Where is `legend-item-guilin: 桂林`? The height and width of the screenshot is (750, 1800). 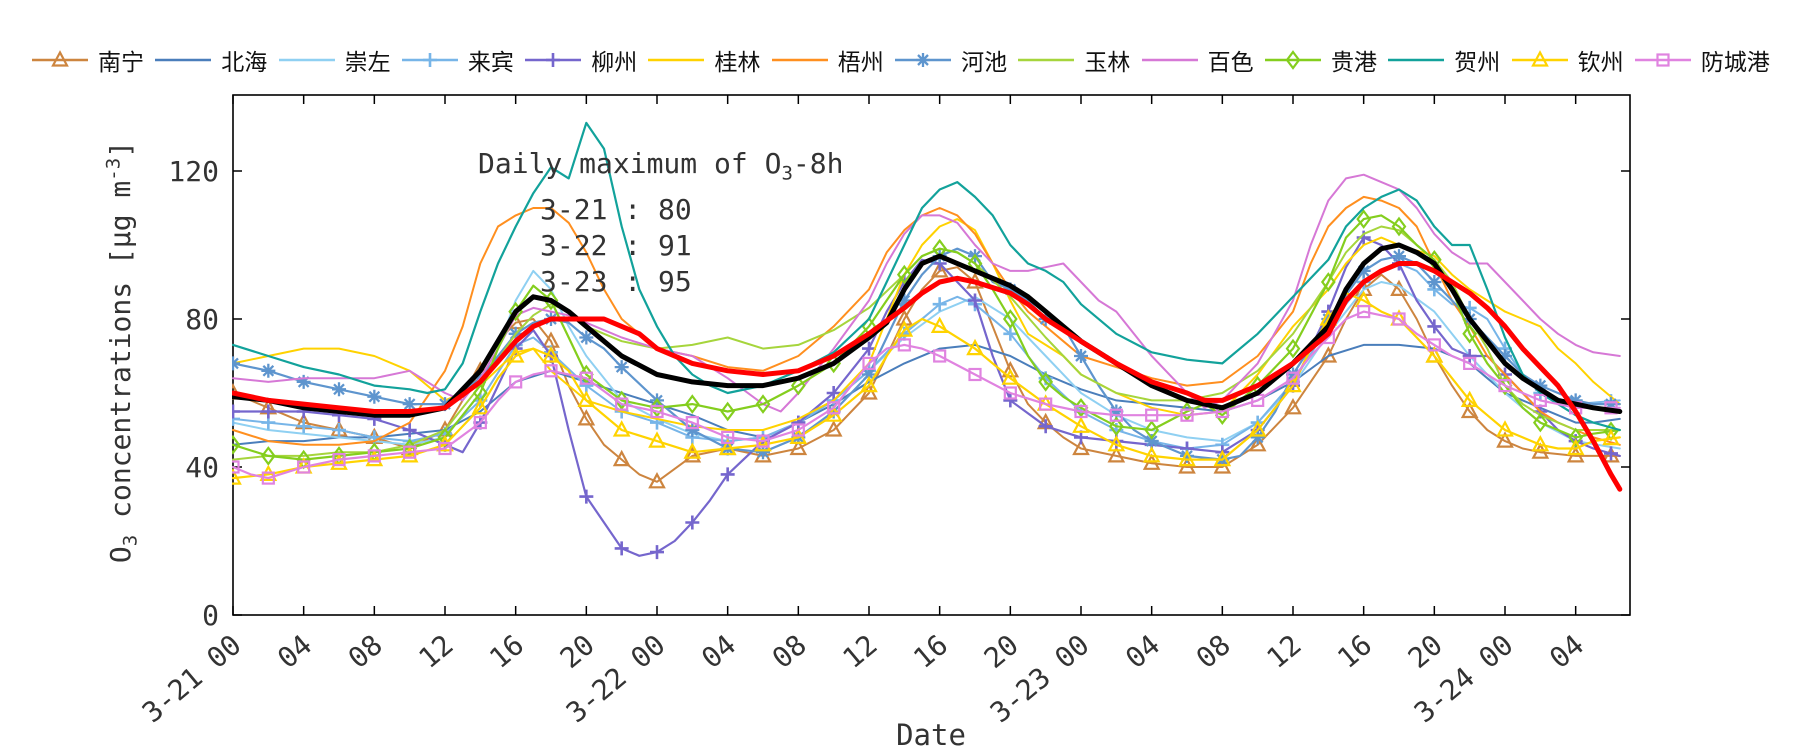
legend-item-guilin: 桂林 is located at coordinates (703, 60).